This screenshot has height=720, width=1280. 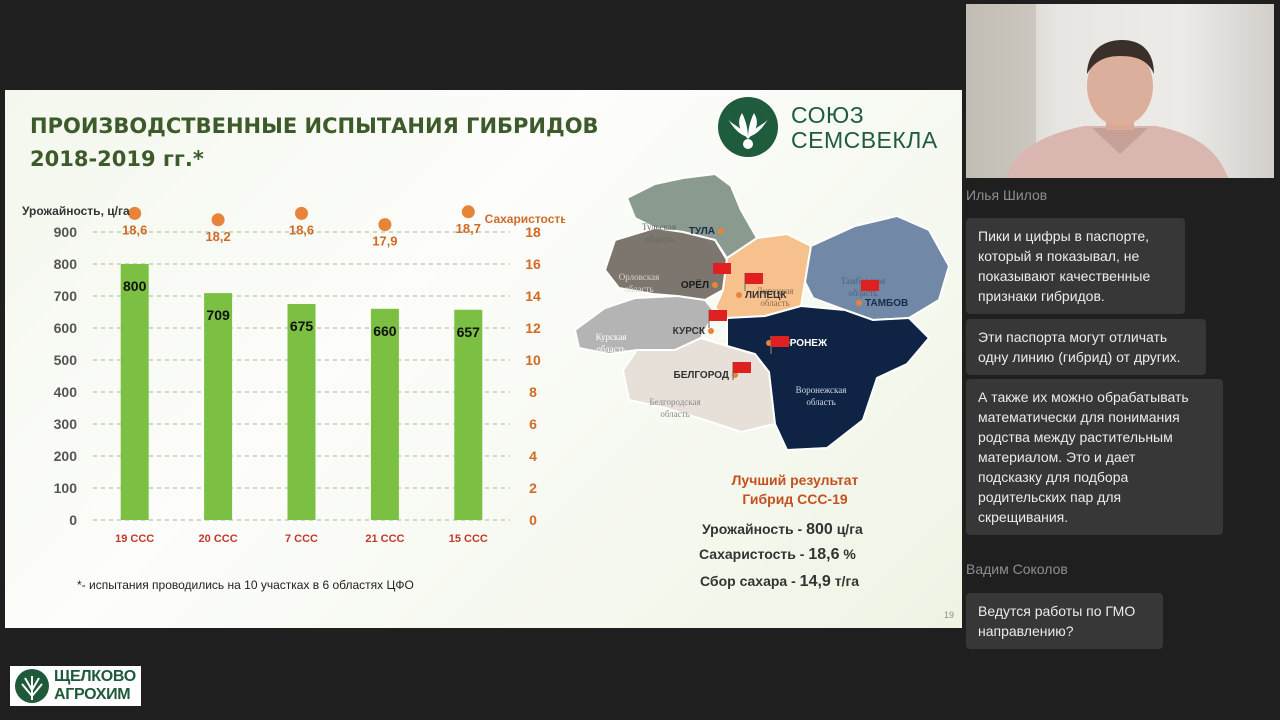 I want to click on x-tick-label: 20 ССС, so click(x=218, y=539).